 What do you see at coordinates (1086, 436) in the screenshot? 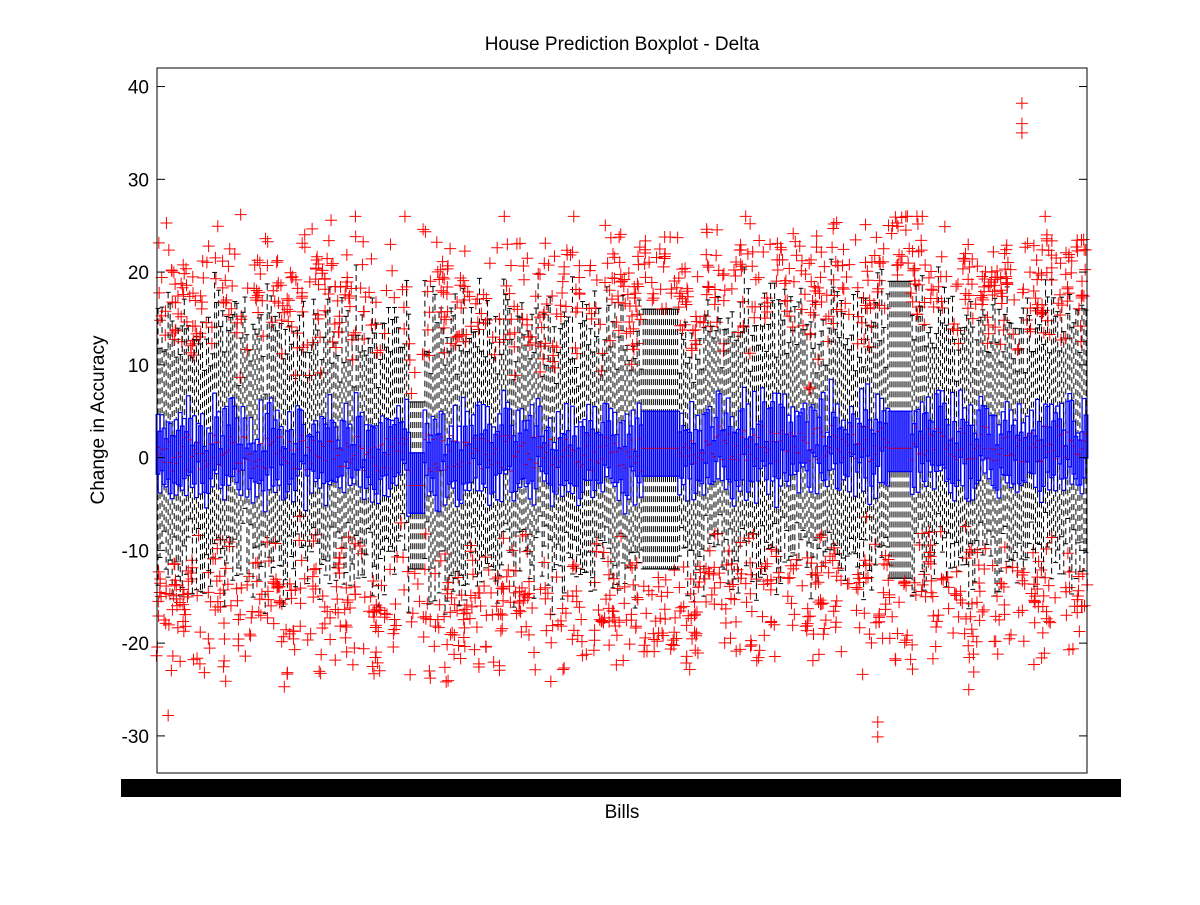
I see `box` at bounding box center [1086, 436].